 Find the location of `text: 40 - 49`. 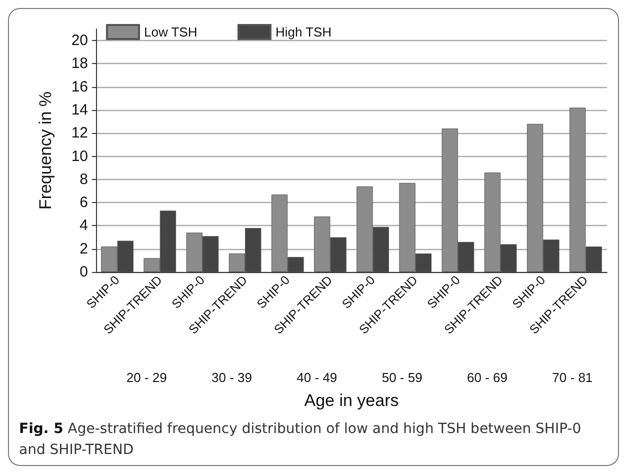

text: 40 - 49 is located at coordinates (317, 377).